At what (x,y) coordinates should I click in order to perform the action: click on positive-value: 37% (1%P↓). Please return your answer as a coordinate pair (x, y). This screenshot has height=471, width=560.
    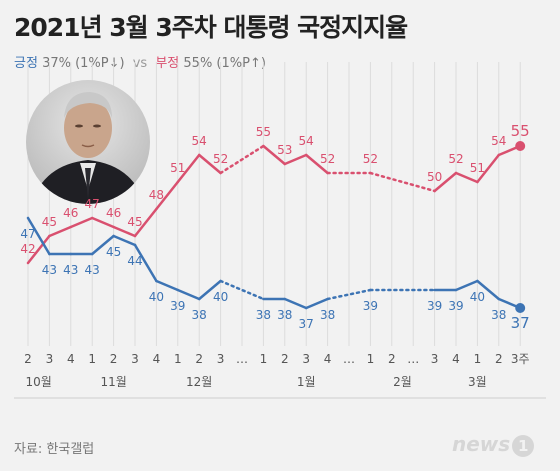
    Looking at the image, I should click on (83, 63).